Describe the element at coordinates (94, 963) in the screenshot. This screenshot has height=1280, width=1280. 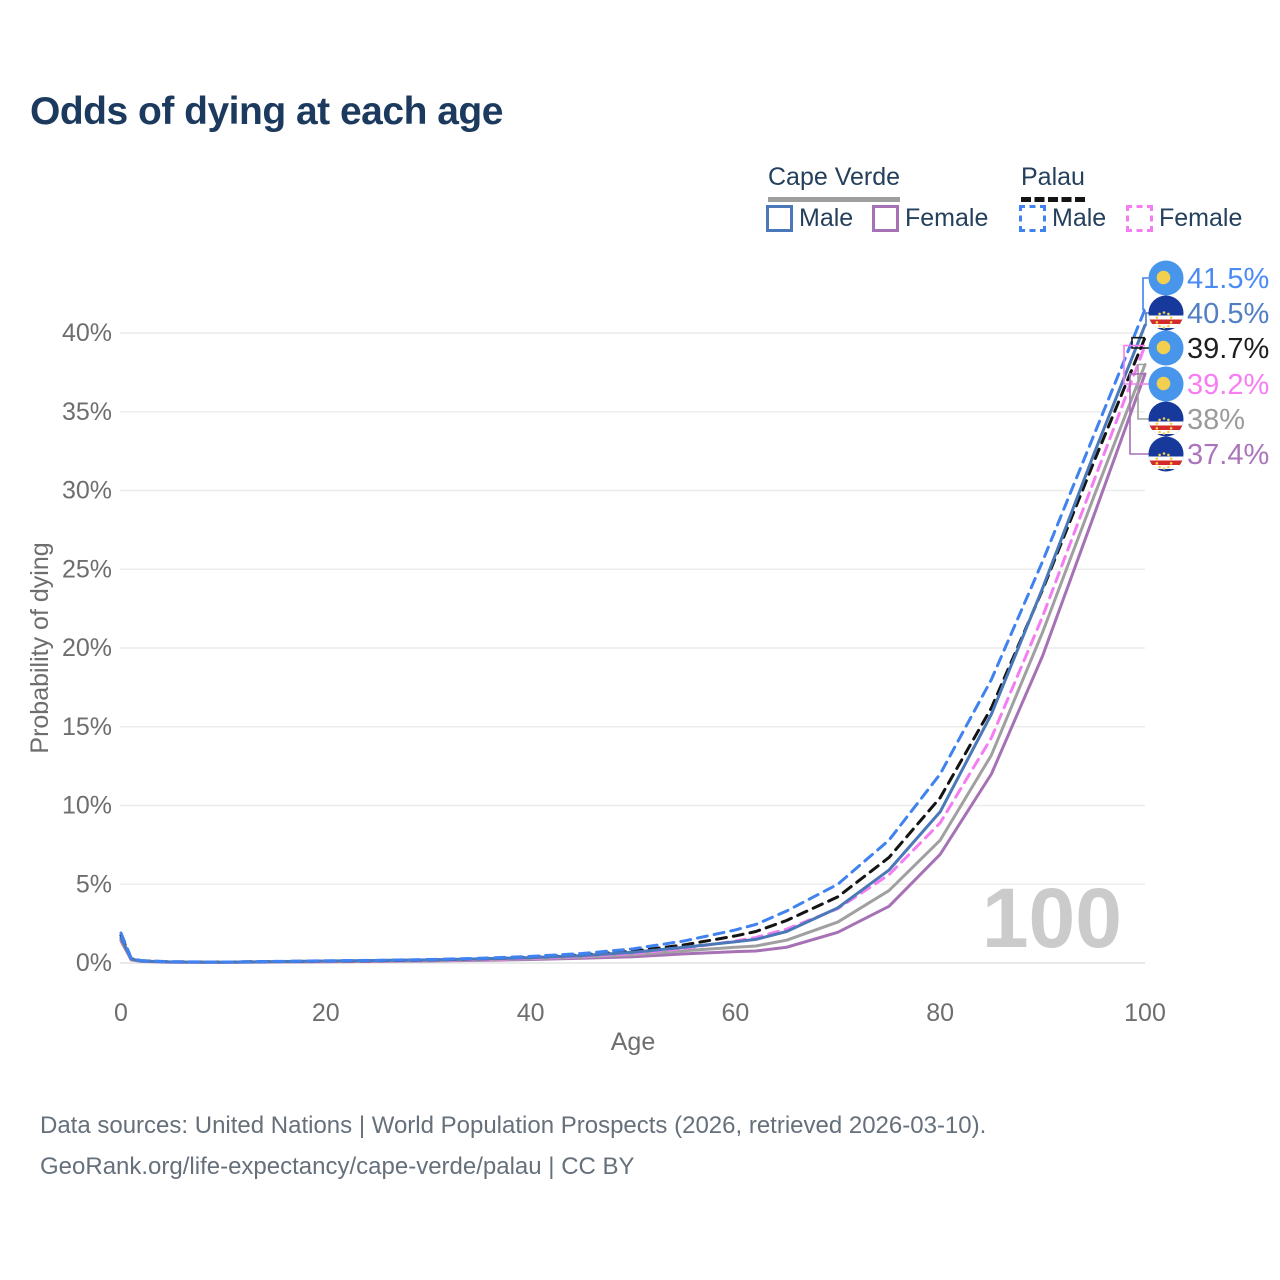
I see `y-tick-label: 0%` at that location.